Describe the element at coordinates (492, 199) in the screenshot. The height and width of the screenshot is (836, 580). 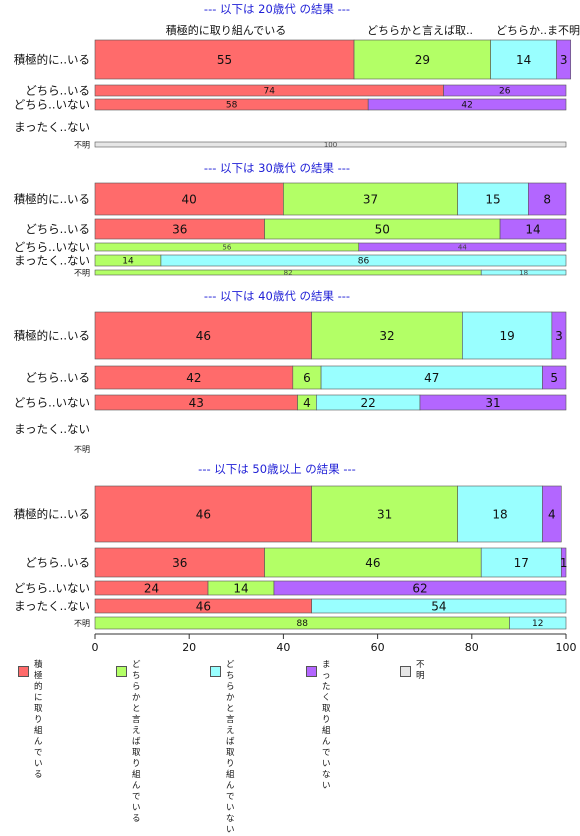
I see `data-label: 15` at that location.